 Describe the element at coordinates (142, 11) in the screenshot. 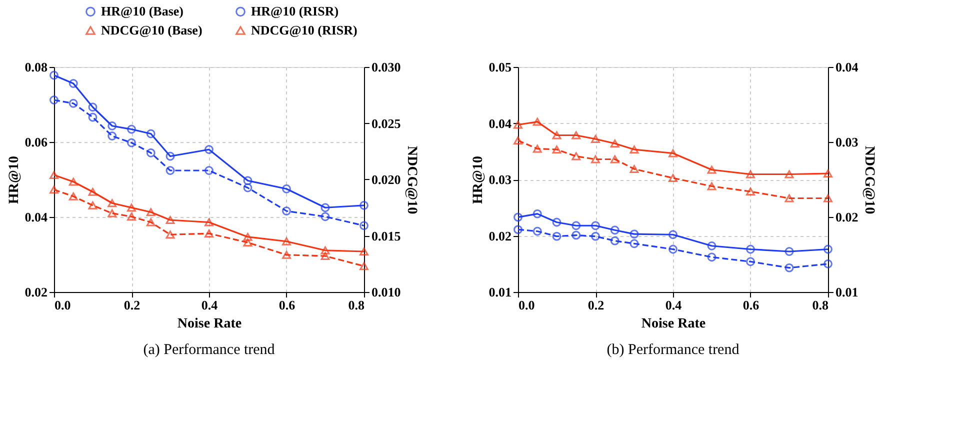

I see `legend-label: HR@10 (Base)` at that location.